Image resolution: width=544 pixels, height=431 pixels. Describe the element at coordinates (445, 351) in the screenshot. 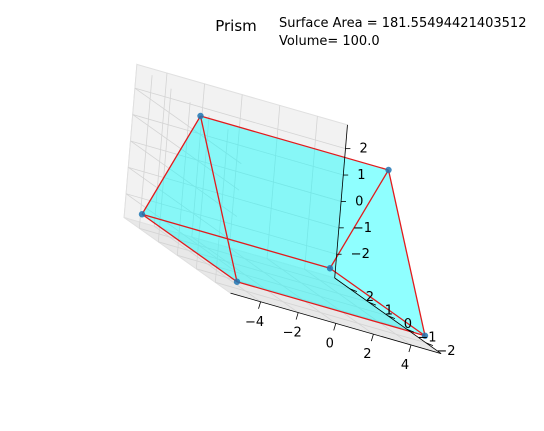

I see `y-tick-label: −2` at that location.